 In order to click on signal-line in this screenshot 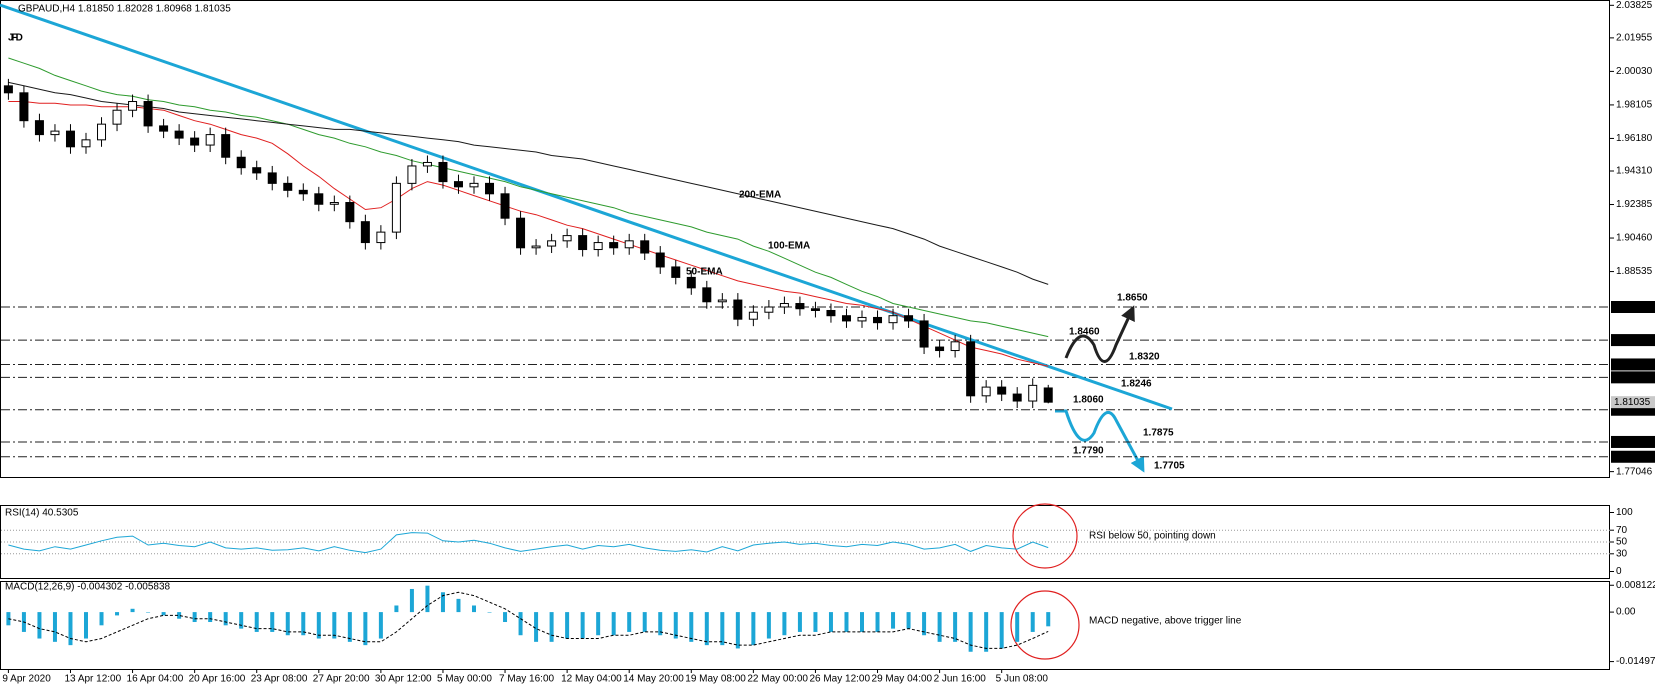, I will do `click(528, 620)`.